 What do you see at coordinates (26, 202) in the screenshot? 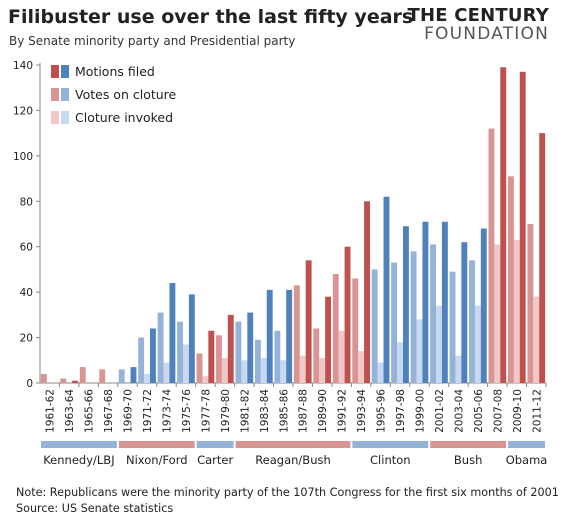
I see `y-tick-label: 80` at bounding box center [26, 202].